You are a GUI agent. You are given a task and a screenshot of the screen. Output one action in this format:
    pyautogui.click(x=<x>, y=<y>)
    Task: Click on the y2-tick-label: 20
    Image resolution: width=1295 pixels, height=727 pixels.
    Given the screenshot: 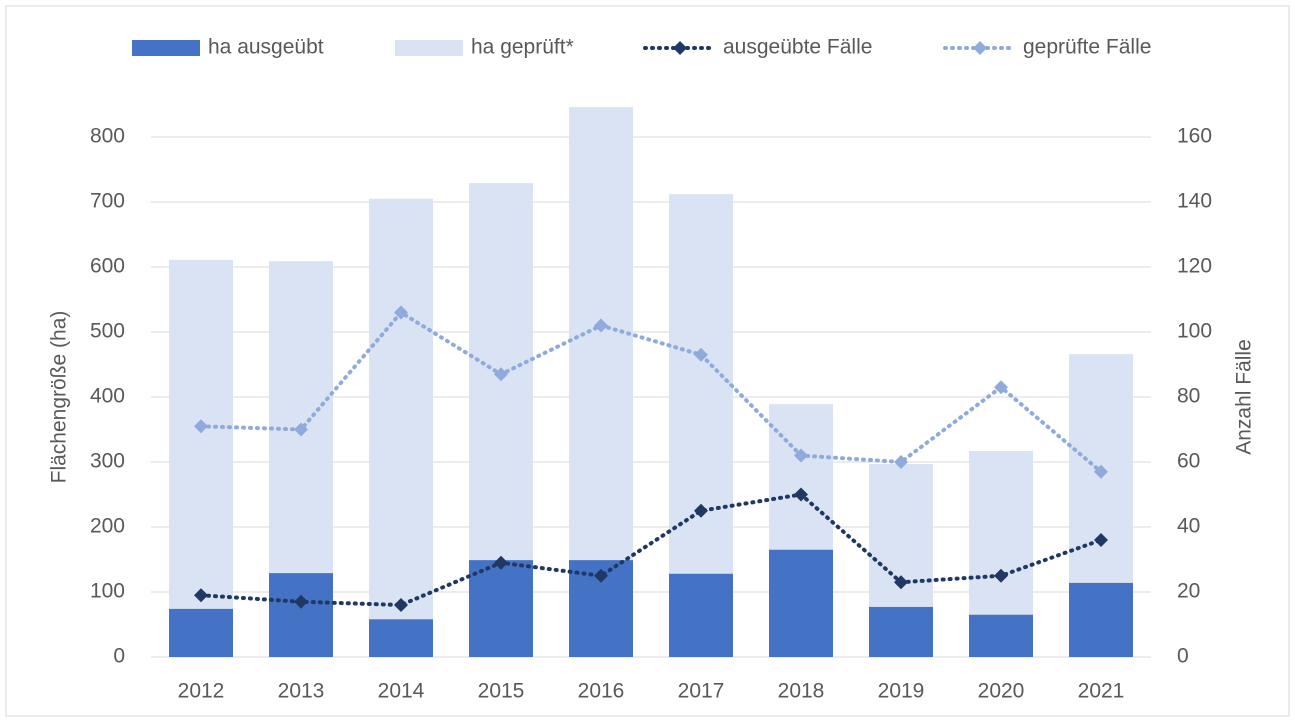 What is the action you would take?
    pyautogui.click(x=1188, y=591)
    